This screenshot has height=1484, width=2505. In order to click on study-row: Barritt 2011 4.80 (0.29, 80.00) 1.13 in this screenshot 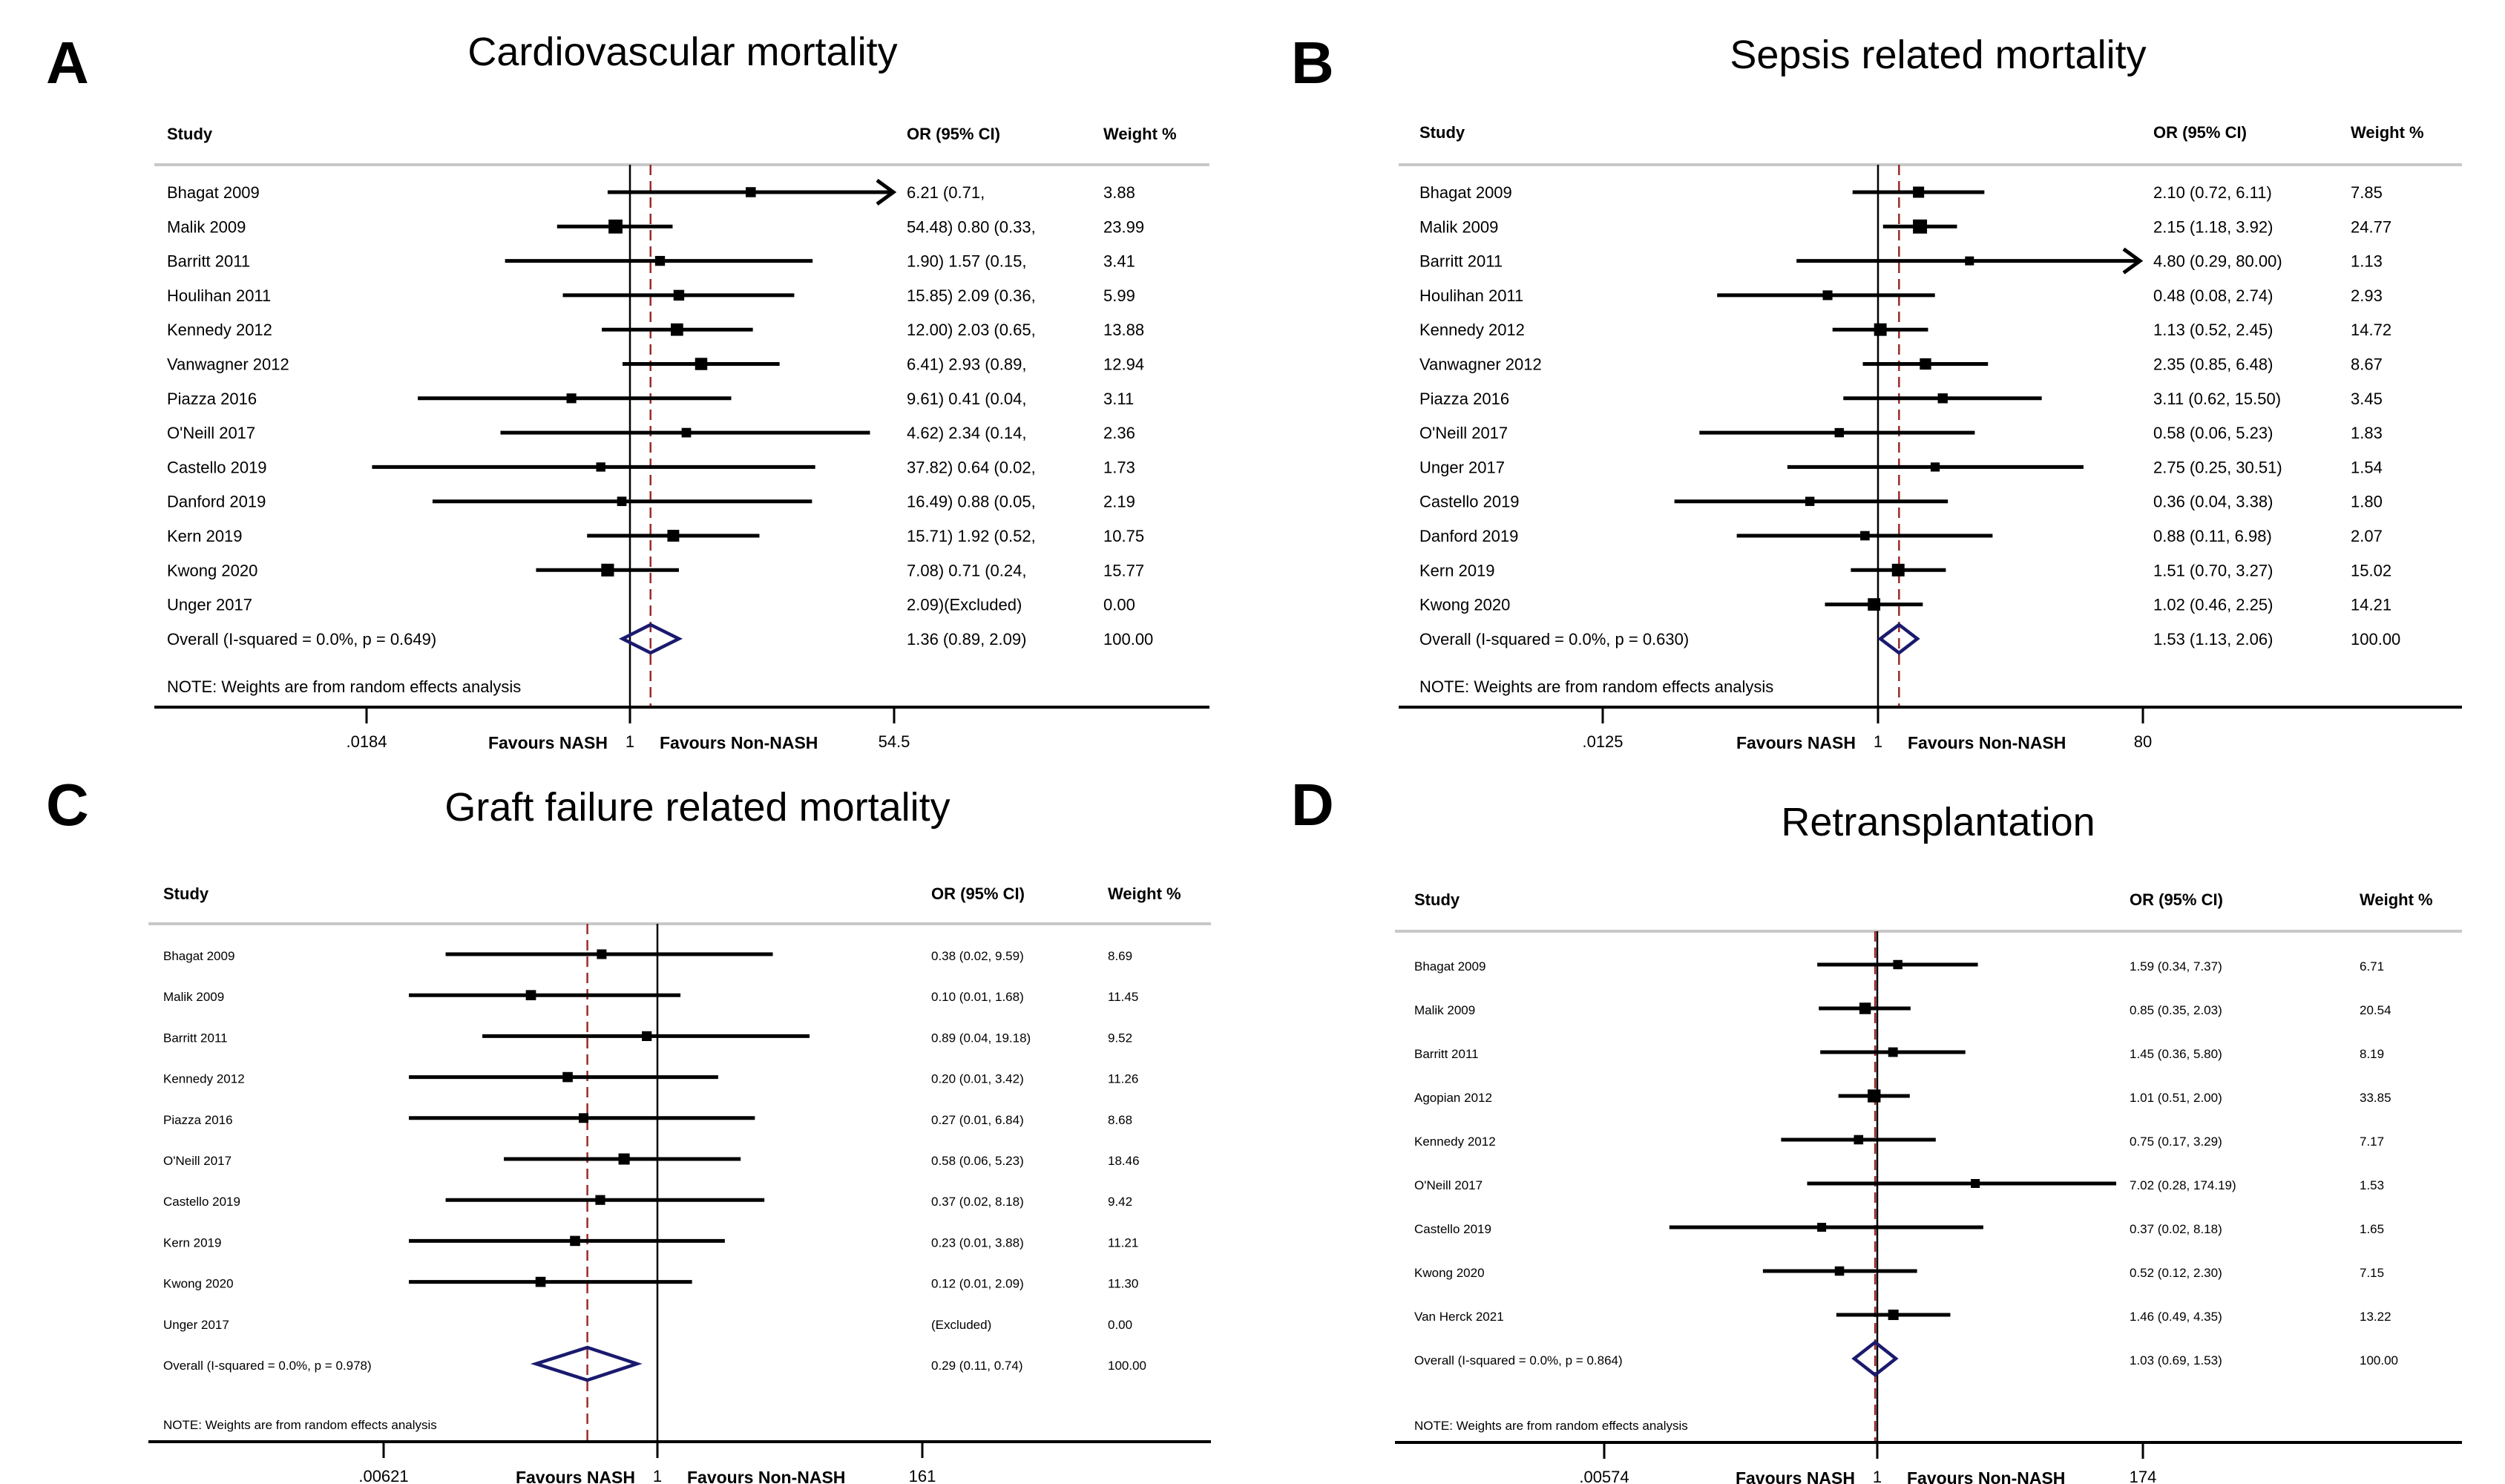, I will do `click(1901, 261)`.